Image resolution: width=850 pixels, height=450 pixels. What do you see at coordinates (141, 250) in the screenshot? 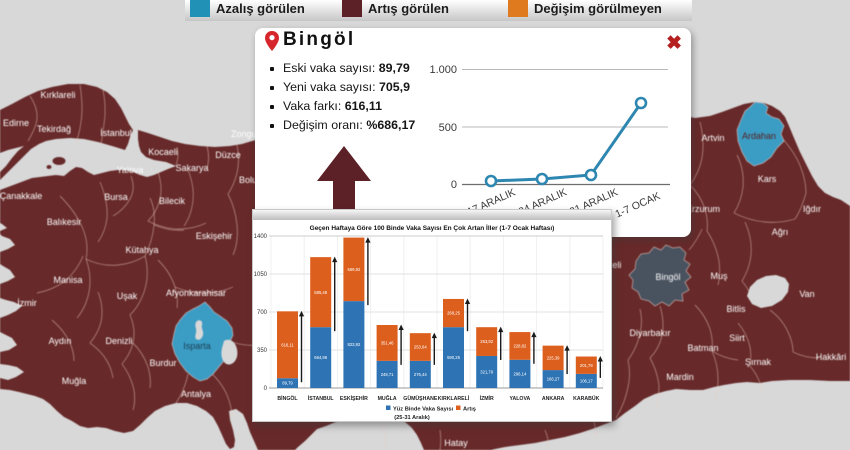
I see `svg-text: Kütahya` at bounding box center [141, 250].